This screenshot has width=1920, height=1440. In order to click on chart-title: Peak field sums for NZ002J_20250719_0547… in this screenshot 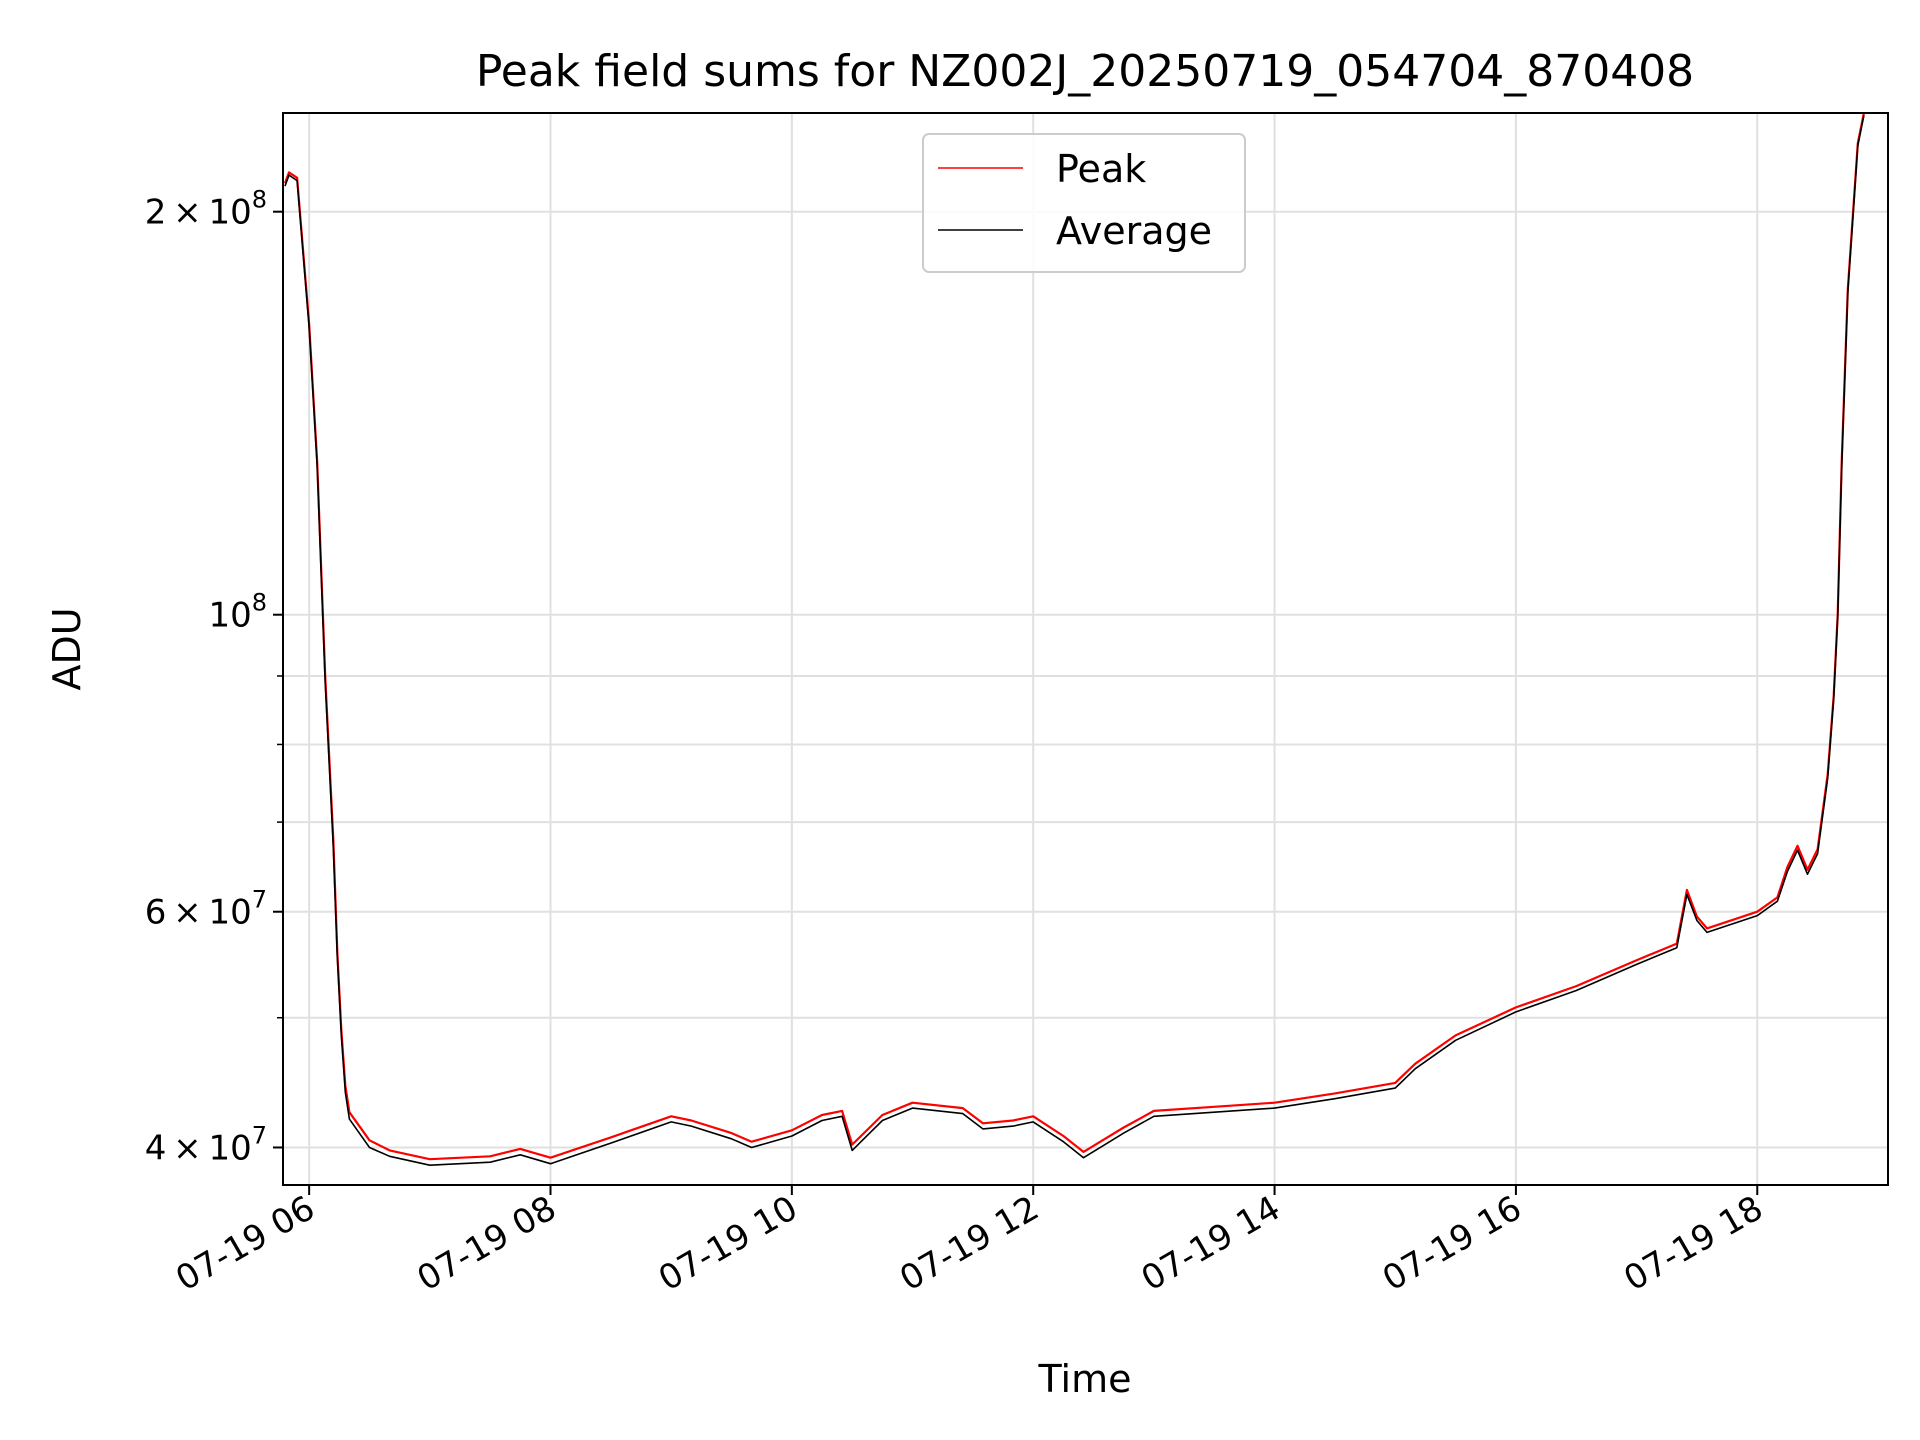, I will do `click(1085, 71)`.